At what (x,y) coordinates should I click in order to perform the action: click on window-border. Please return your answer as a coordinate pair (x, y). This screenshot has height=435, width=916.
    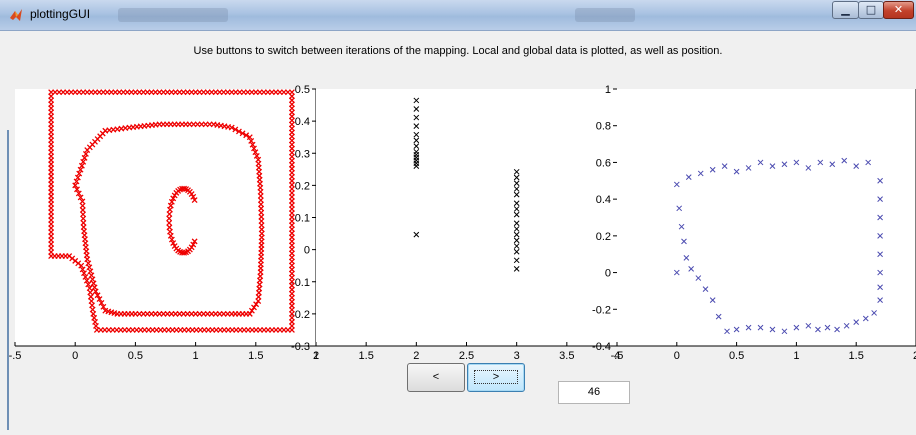
    Looking at the image, I should click on (8, 280).